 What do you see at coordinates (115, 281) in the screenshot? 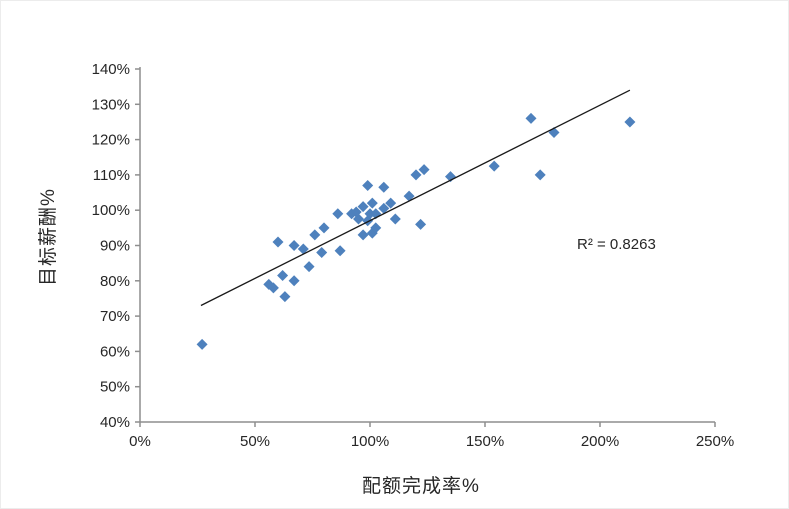
I see `y-tick-label: 80%` at bounding box center [115, 281].